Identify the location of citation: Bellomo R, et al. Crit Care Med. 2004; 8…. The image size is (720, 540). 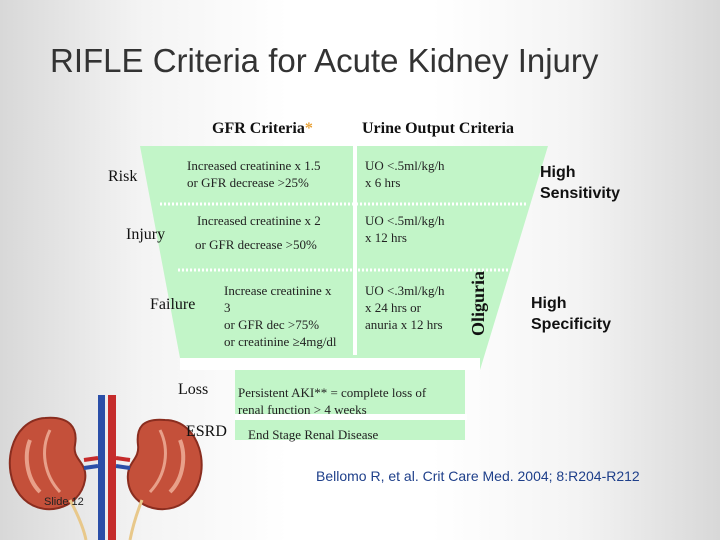
(478, 476).